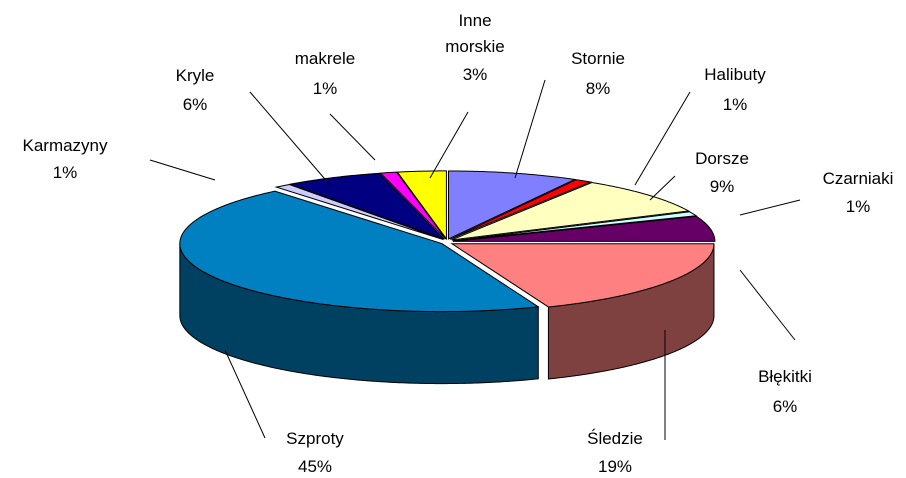 Image resolution: width=906 pixels, height=478 pixels. What do you see at coordinates (598, 88) in the screenshot?
I see `slice-value-label: 8%` at bounding box center [598, 88].